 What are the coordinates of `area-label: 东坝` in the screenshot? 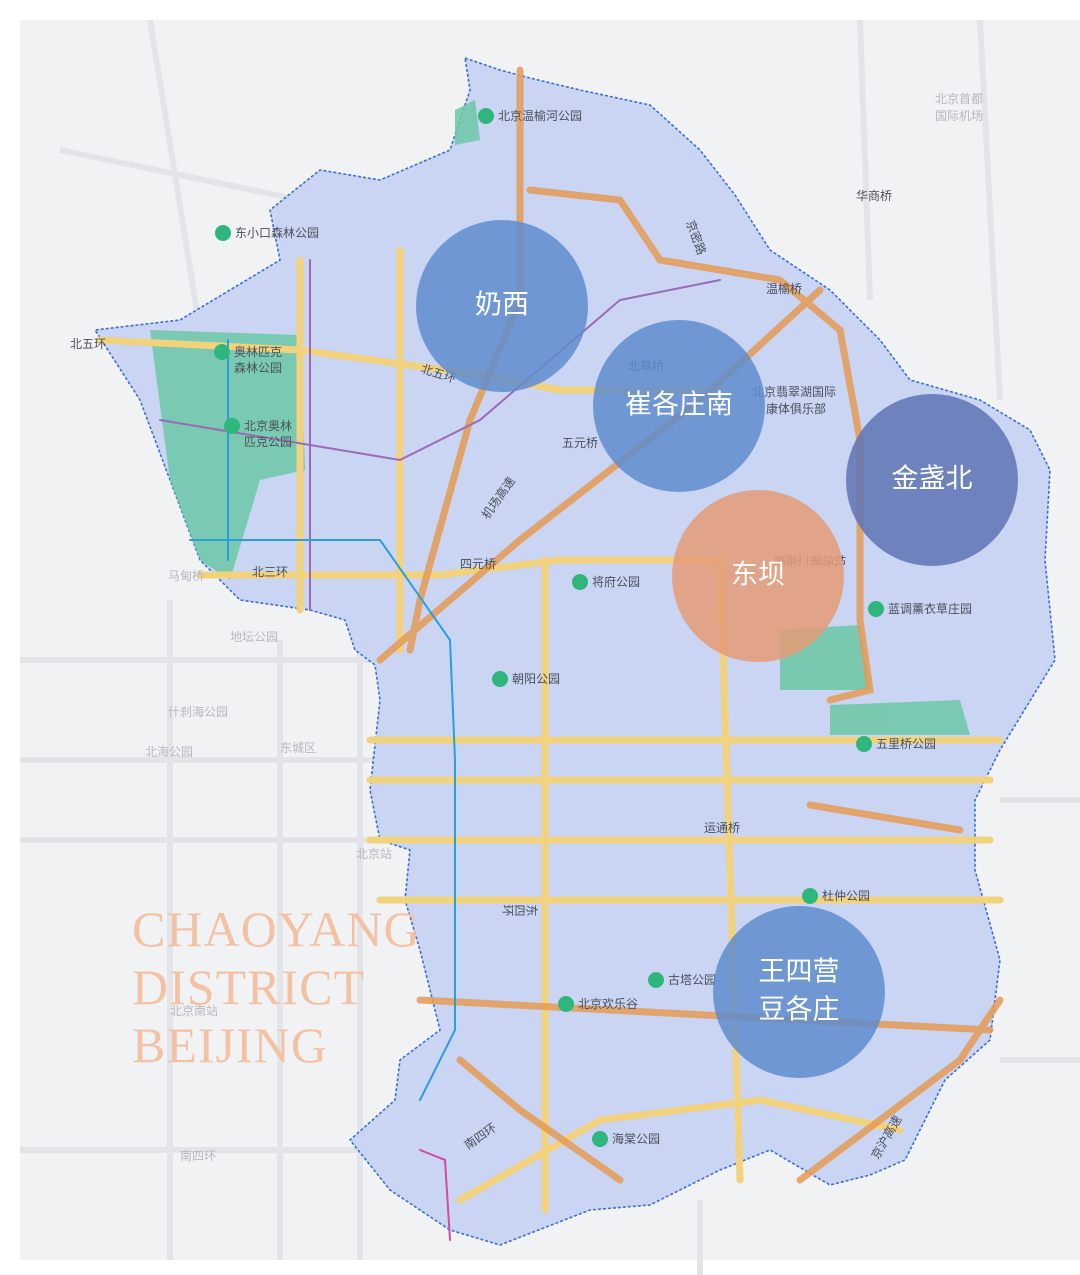 It's located at (758, 575).